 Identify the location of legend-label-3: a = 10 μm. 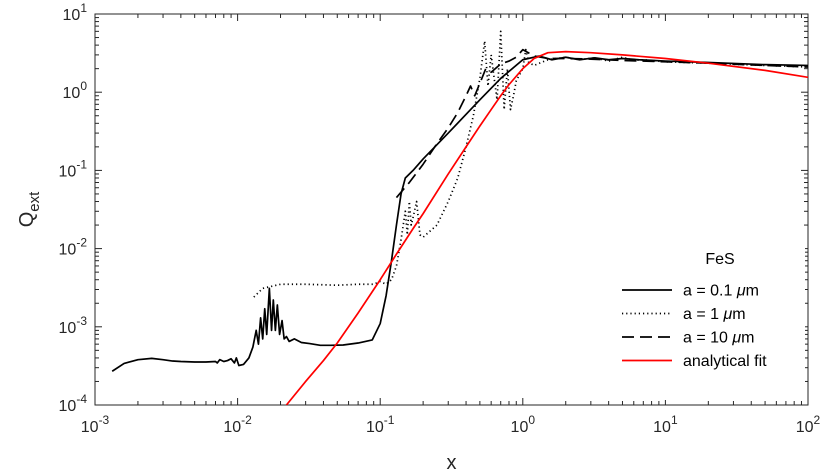
(718, 338).